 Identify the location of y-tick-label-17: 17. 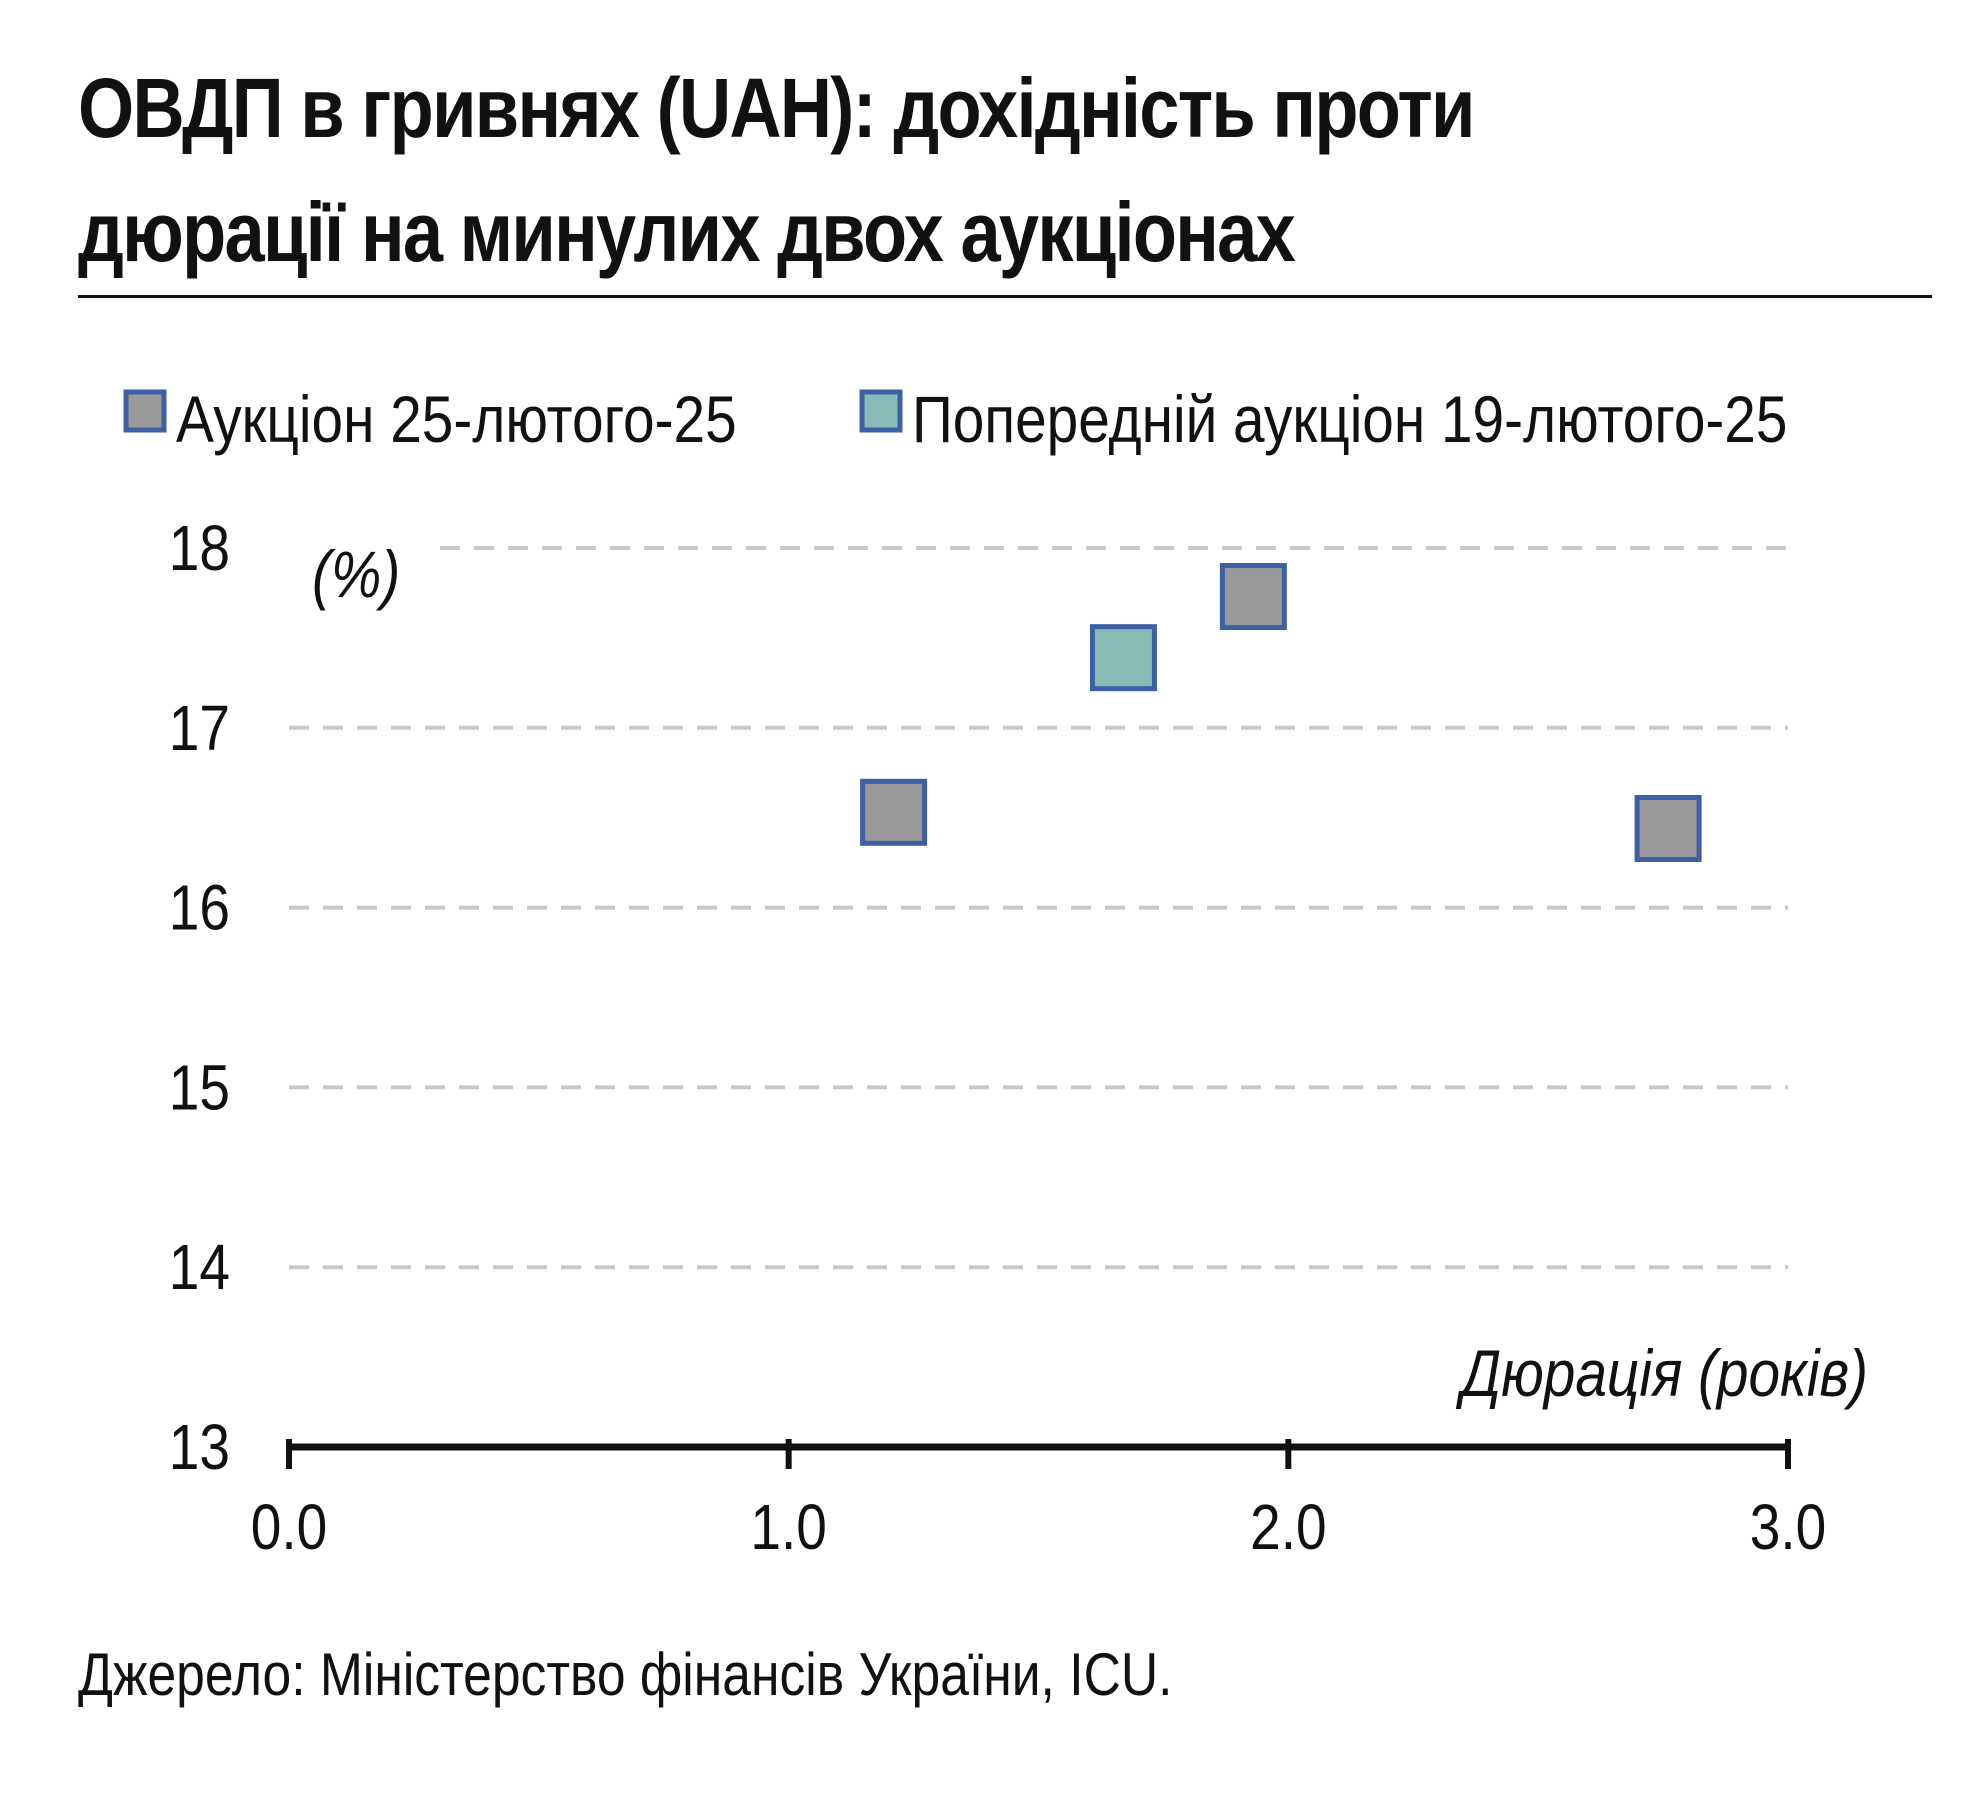
(199, 728).